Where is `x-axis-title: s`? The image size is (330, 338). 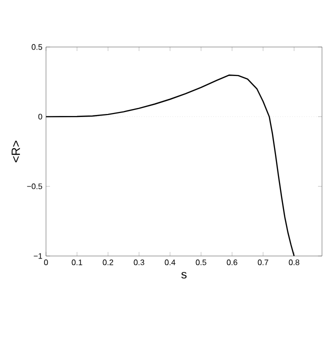
x-axis-title: s is located at coordinates (184, 275).